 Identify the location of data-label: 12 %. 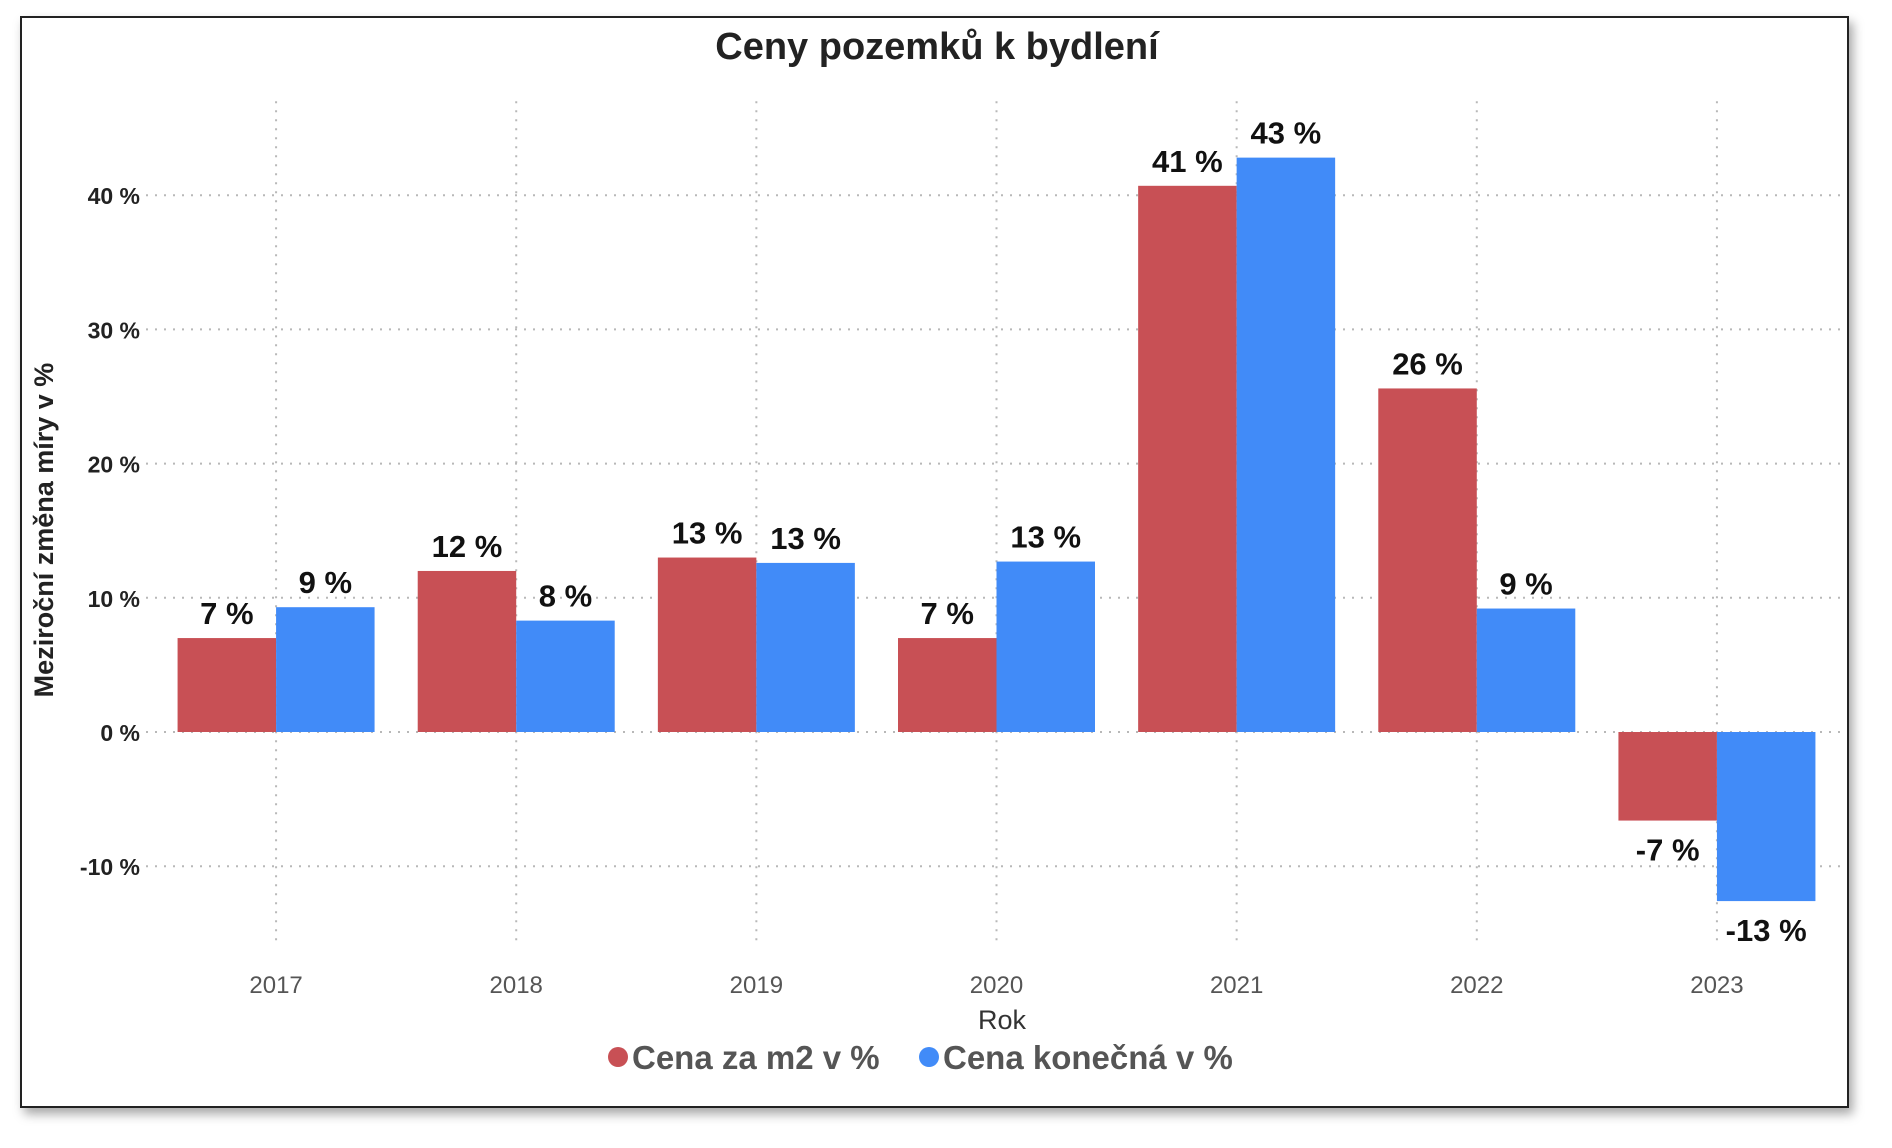
(467, 546).